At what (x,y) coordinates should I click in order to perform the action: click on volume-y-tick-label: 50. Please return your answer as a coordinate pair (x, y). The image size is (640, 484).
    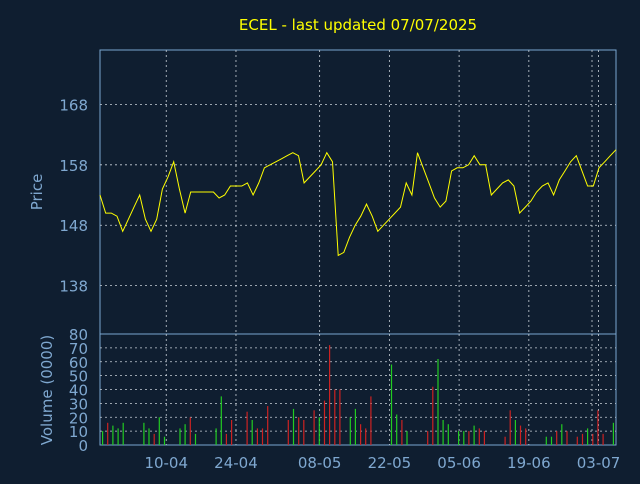
    Looking at the image, I should click on (78, 377).